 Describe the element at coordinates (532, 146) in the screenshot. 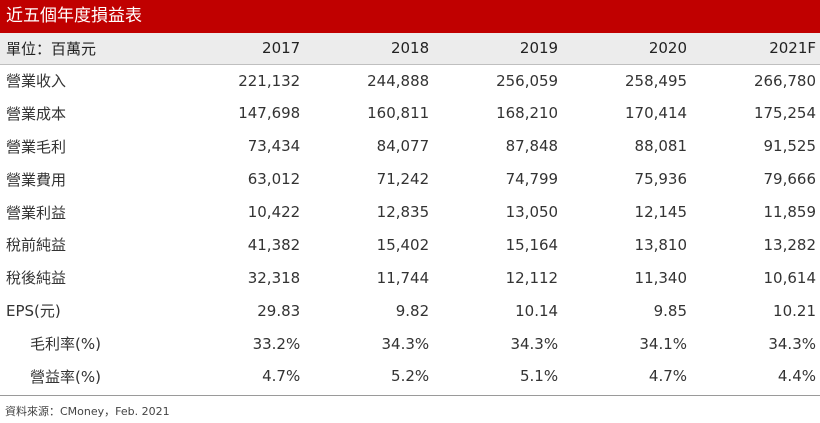

I see `row-value: 87,848` at that location.